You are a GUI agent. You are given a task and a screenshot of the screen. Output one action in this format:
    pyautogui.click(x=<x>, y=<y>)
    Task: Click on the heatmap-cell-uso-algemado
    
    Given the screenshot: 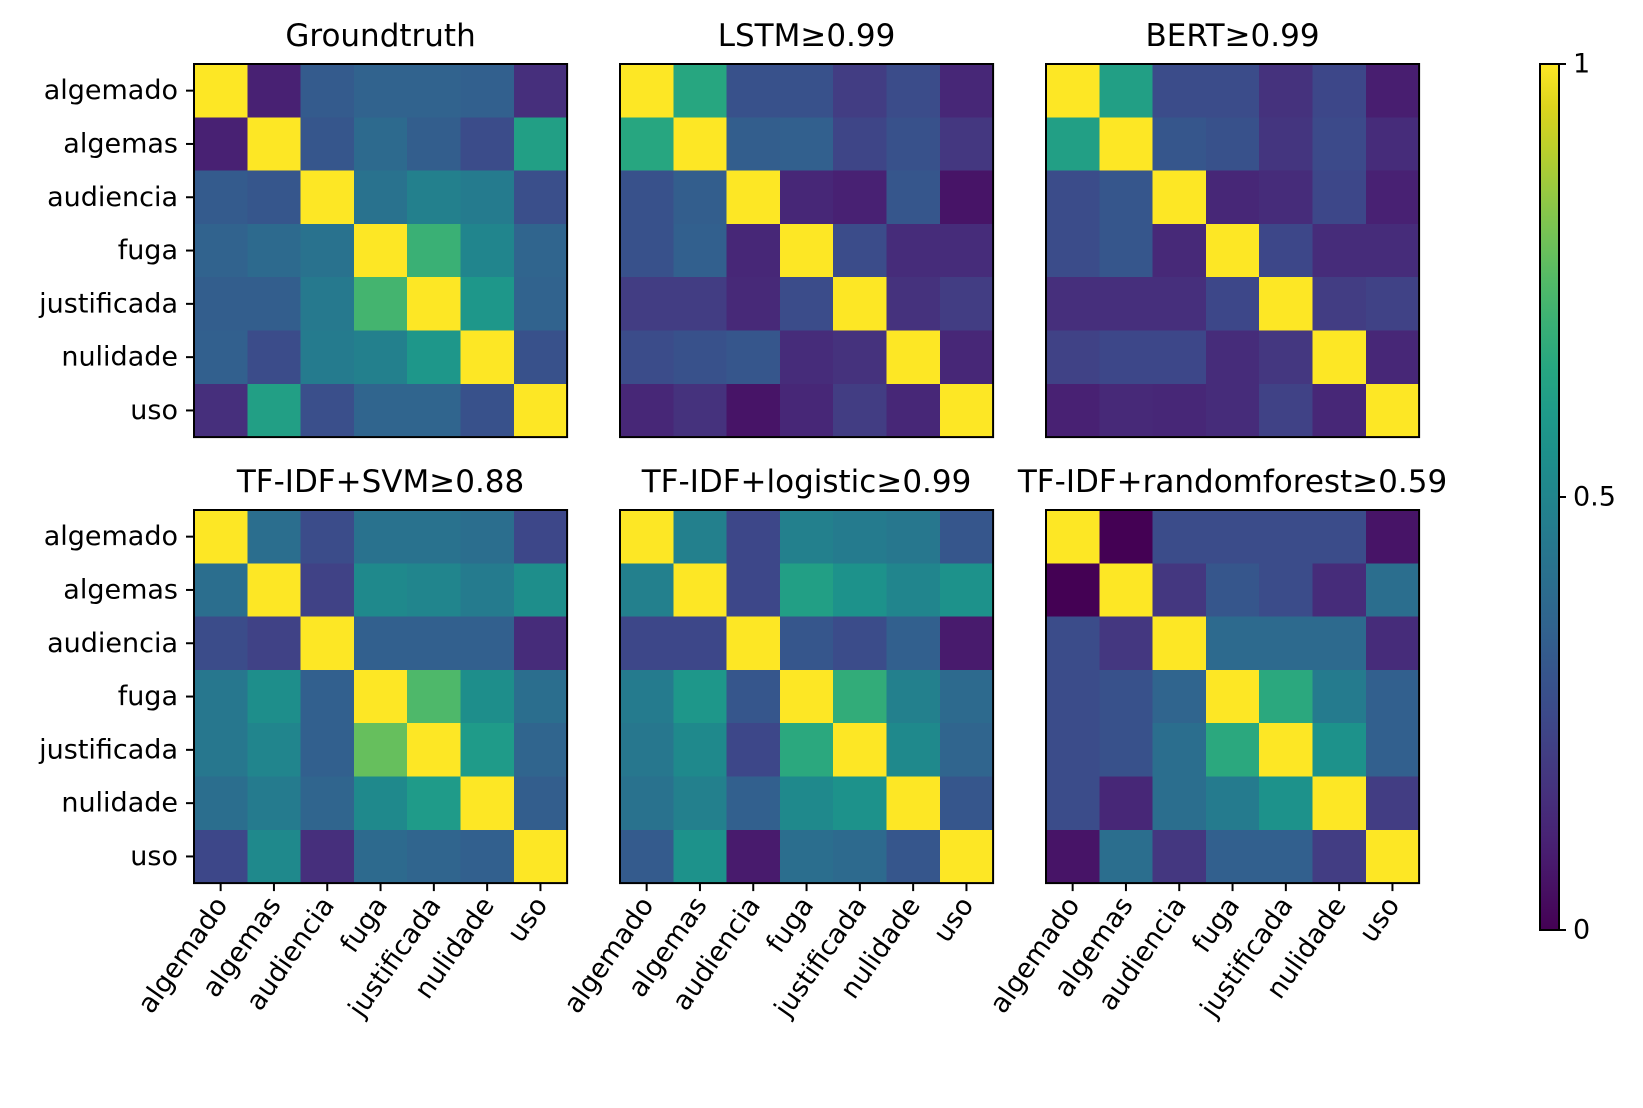 What is the action you would take?
    pyautogui.click(x=221, y=410)
    